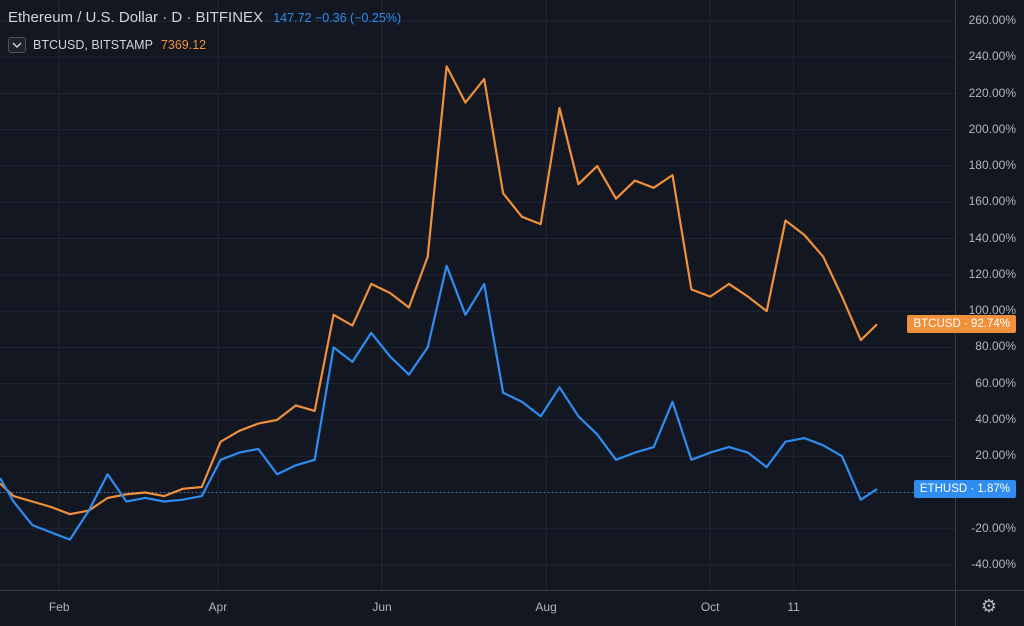  Describe the element at coordinates (992, 201) in the screenshot. I see `y-tick-label: 160.00%` at that location.